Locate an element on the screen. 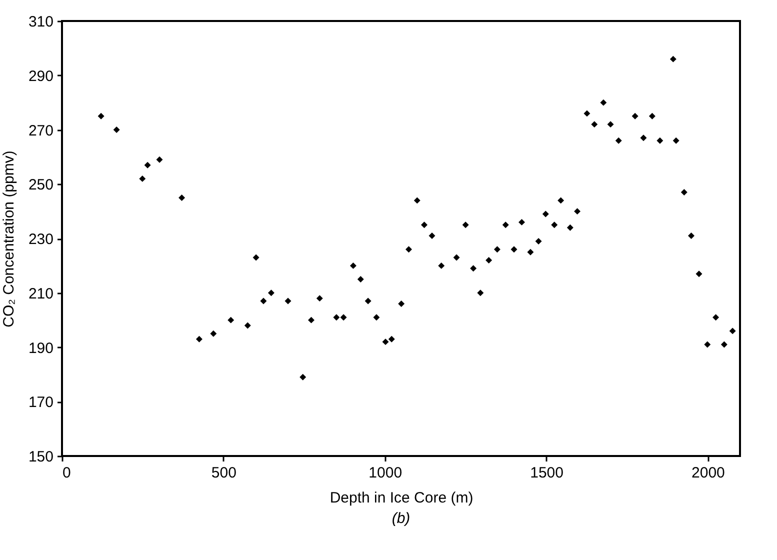  y-tick-label: 250 is located at coordinates (41, 185).